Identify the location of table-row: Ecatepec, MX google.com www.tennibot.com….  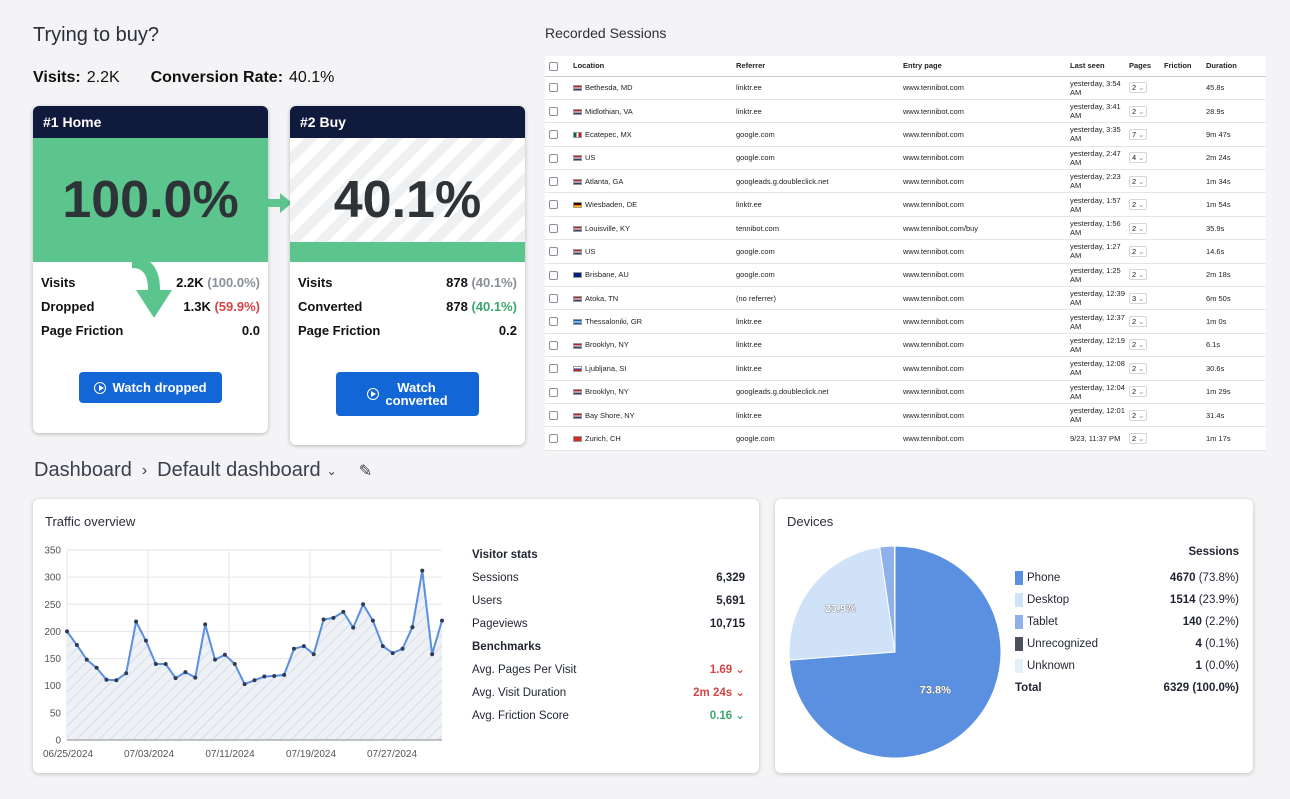
(905, 134).